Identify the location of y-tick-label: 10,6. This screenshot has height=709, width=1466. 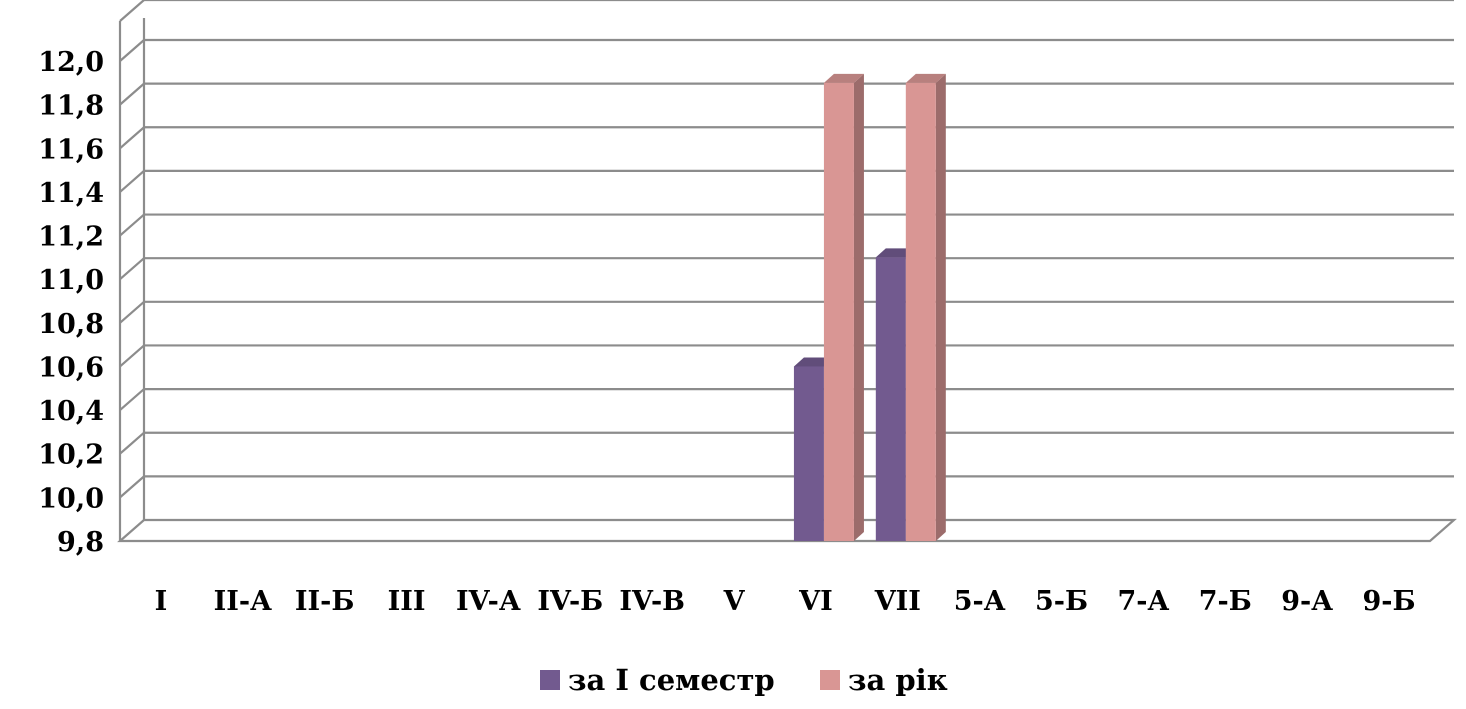
(71, 367).